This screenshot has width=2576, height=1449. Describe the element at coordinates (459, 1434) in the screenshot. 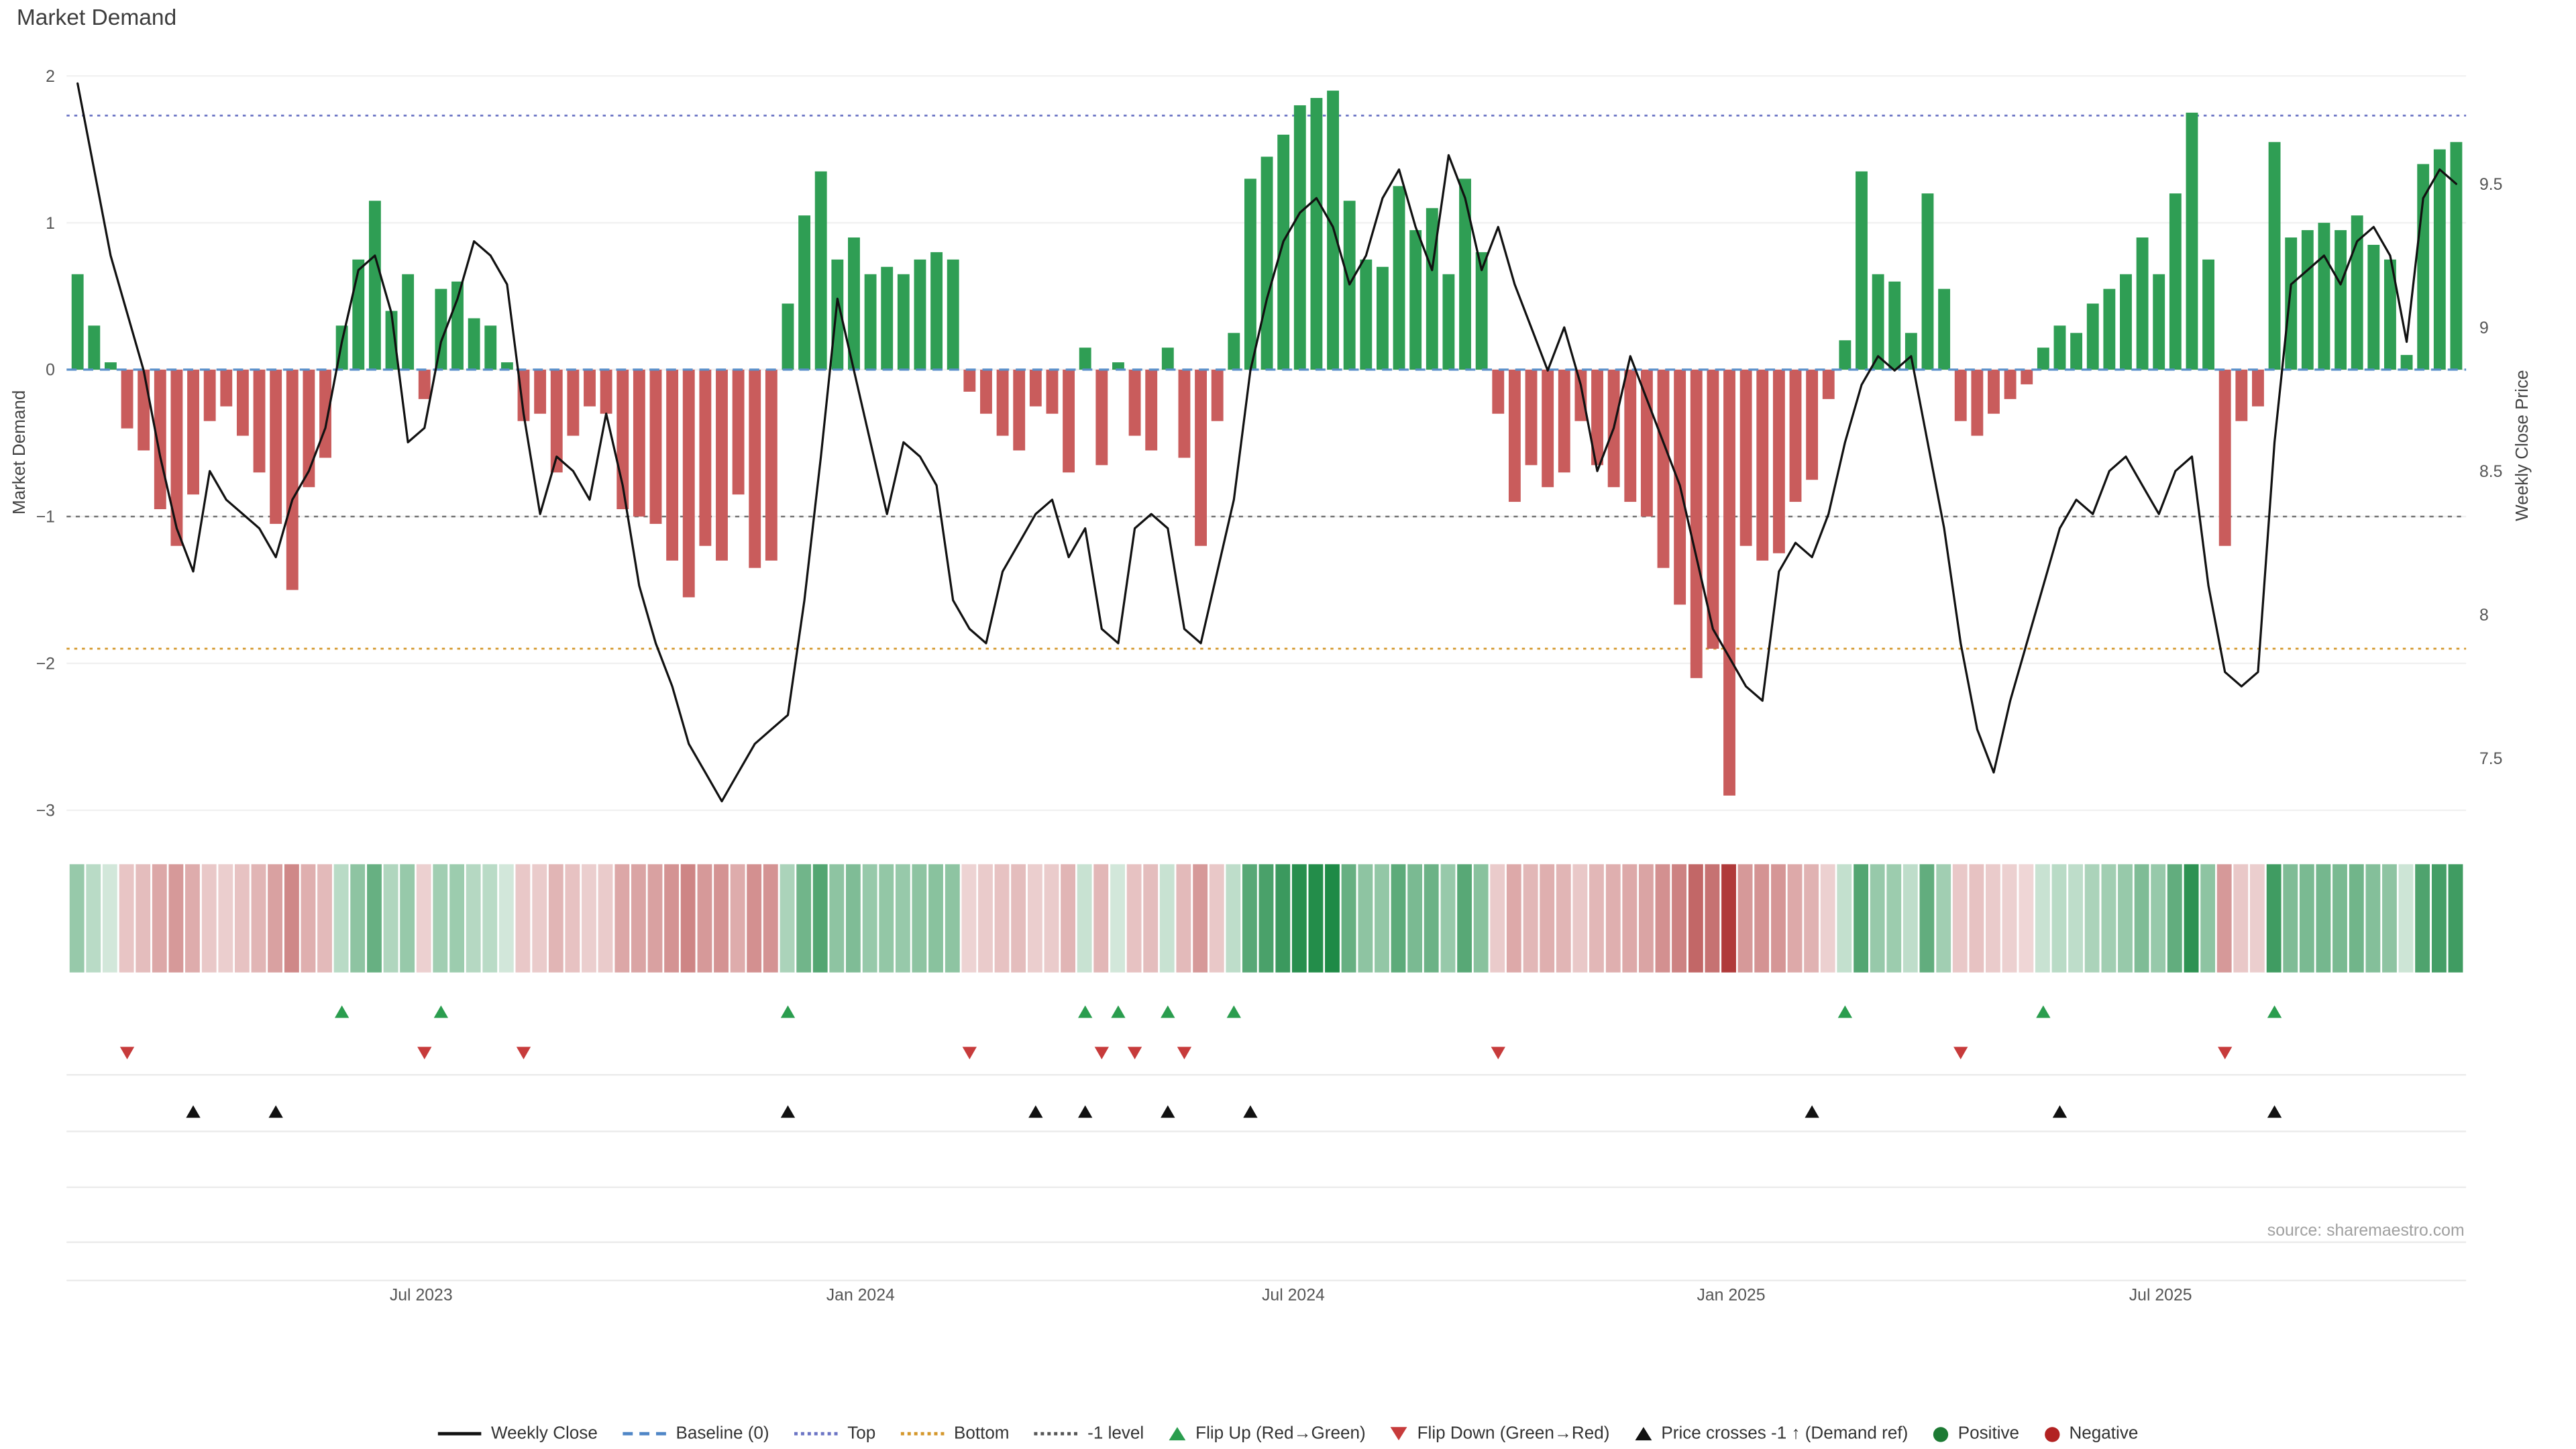

I see `line-icon` at that location.